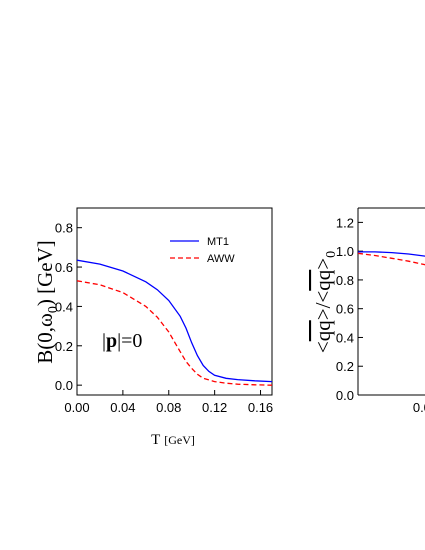  What do you see at coordinates (173, 440) in the screenshot?
I see `x-axis-label-left: T [GeV]` at bounding box center [173, 440].